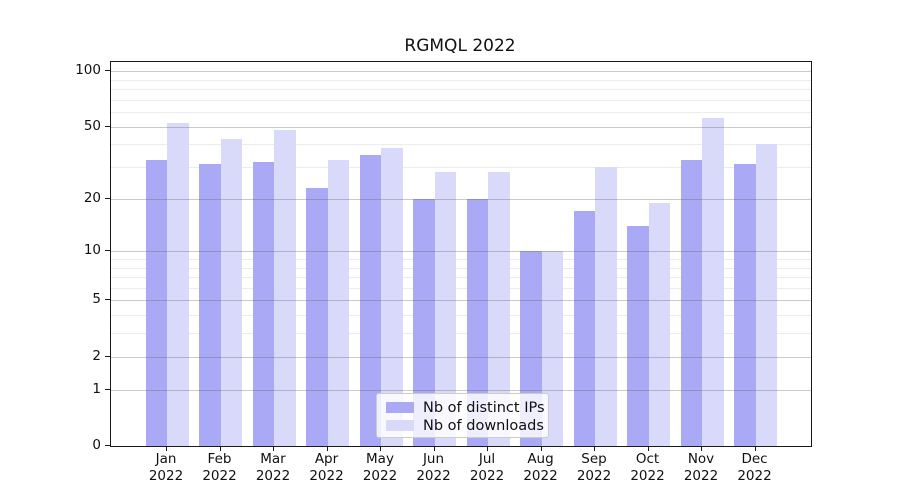 This screenshot has height=500, width=900. Describe the element at coordinates (713, 281) in the screenshot. I see `bar-nov-downloads` at that location.